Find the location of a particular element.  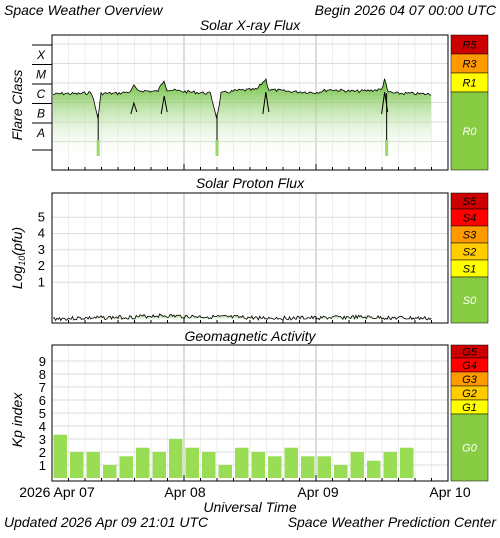

xray-flux-fill is located at coordinates (242, 119).